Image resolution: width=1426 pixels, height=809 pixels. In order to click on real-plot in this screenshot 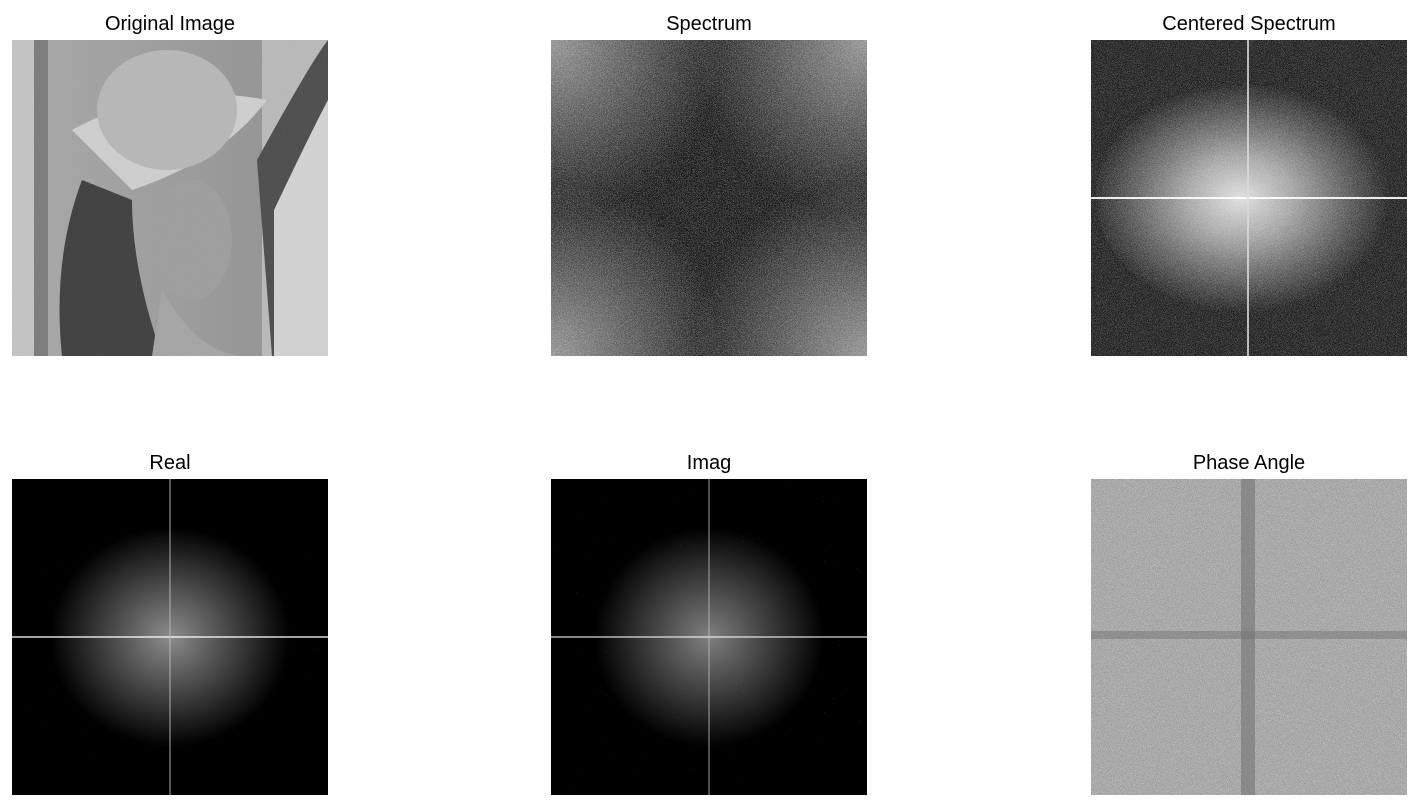, I will do `click(170, 637)`.